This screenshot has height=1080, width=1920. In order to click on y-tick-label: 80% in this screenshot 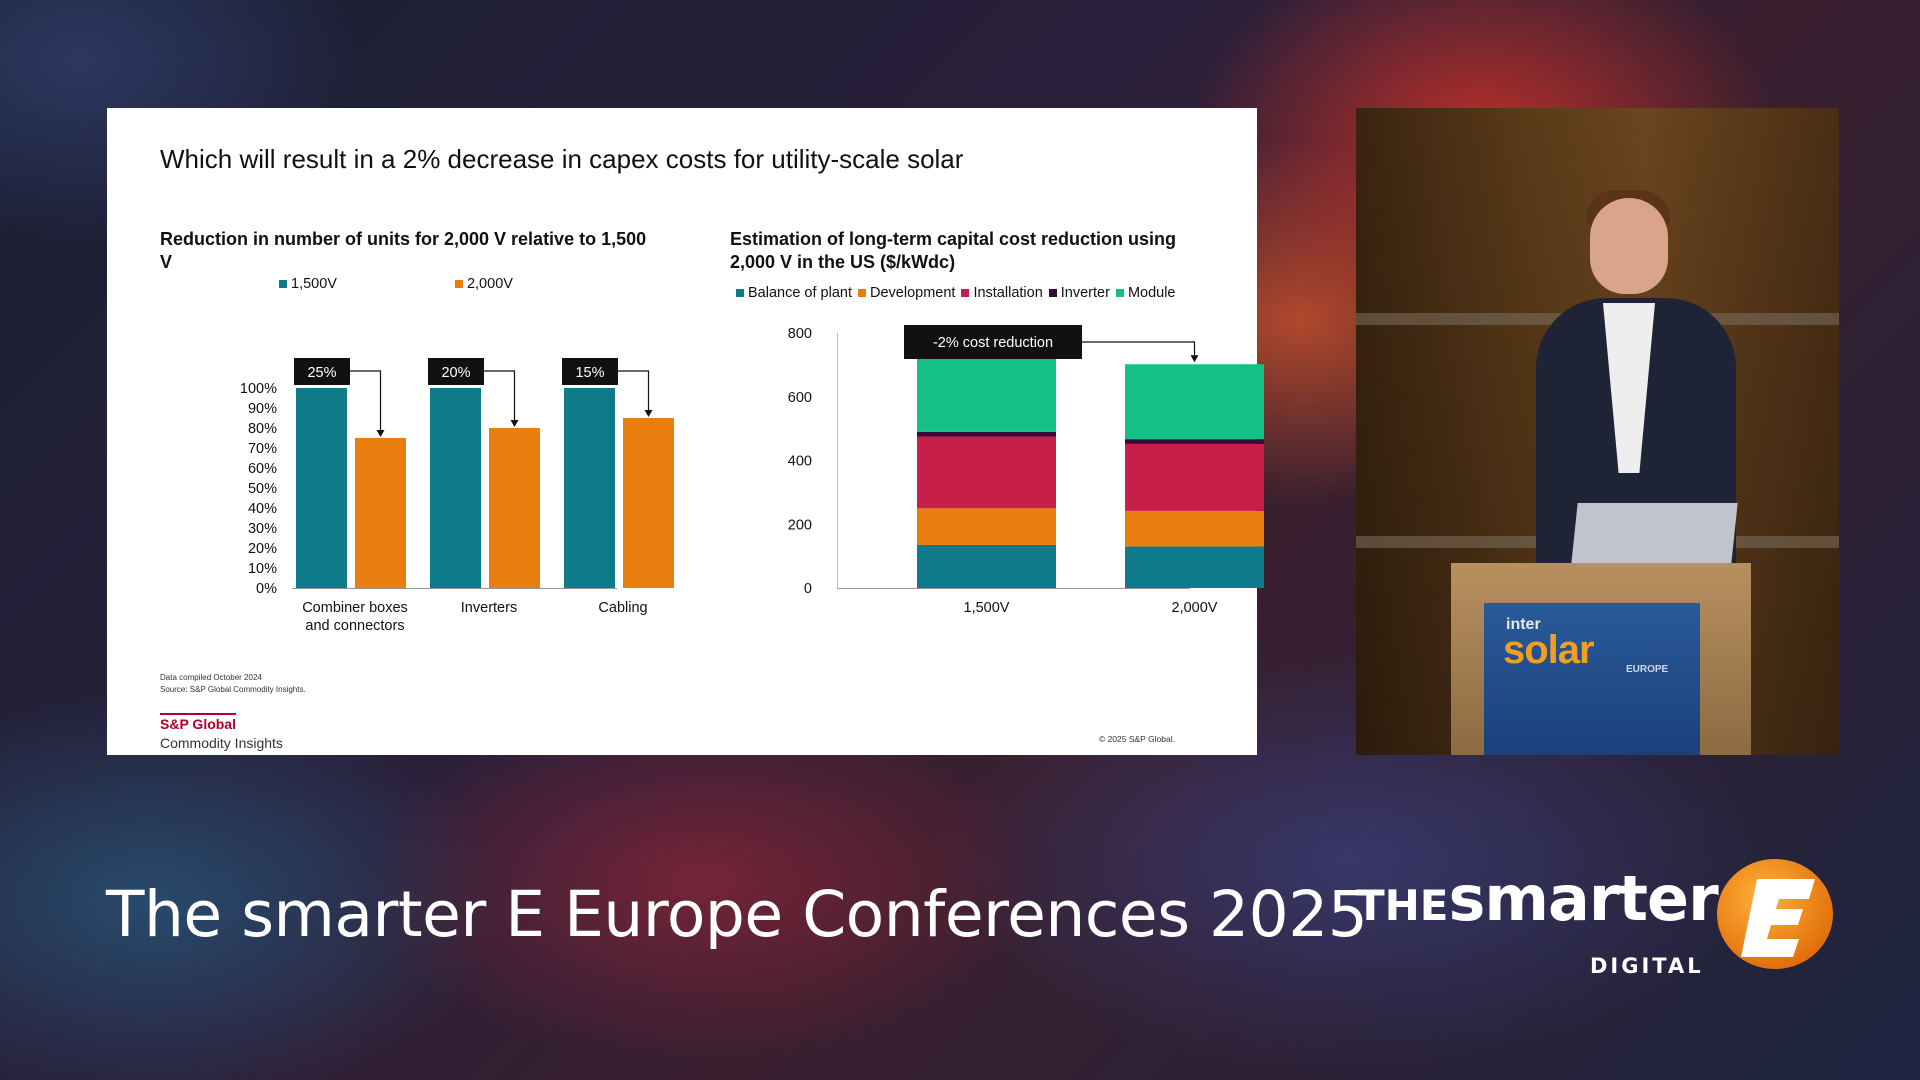, I will do `click(262, 429)`.